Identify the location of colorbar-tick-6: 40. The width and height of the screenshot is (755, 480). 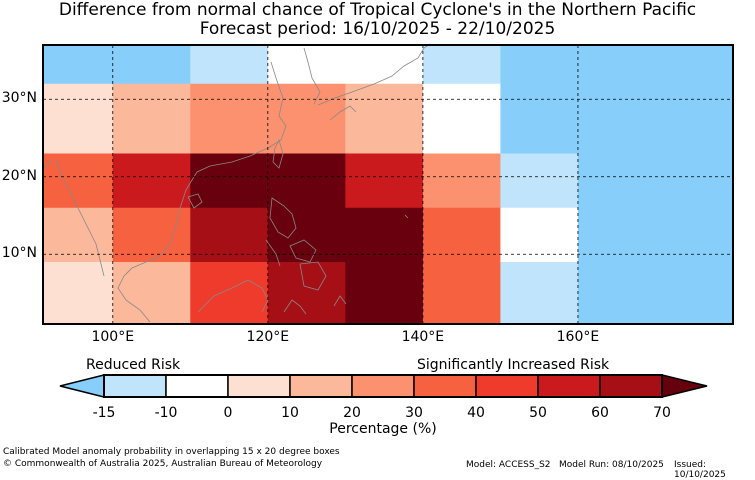
(476, 413).